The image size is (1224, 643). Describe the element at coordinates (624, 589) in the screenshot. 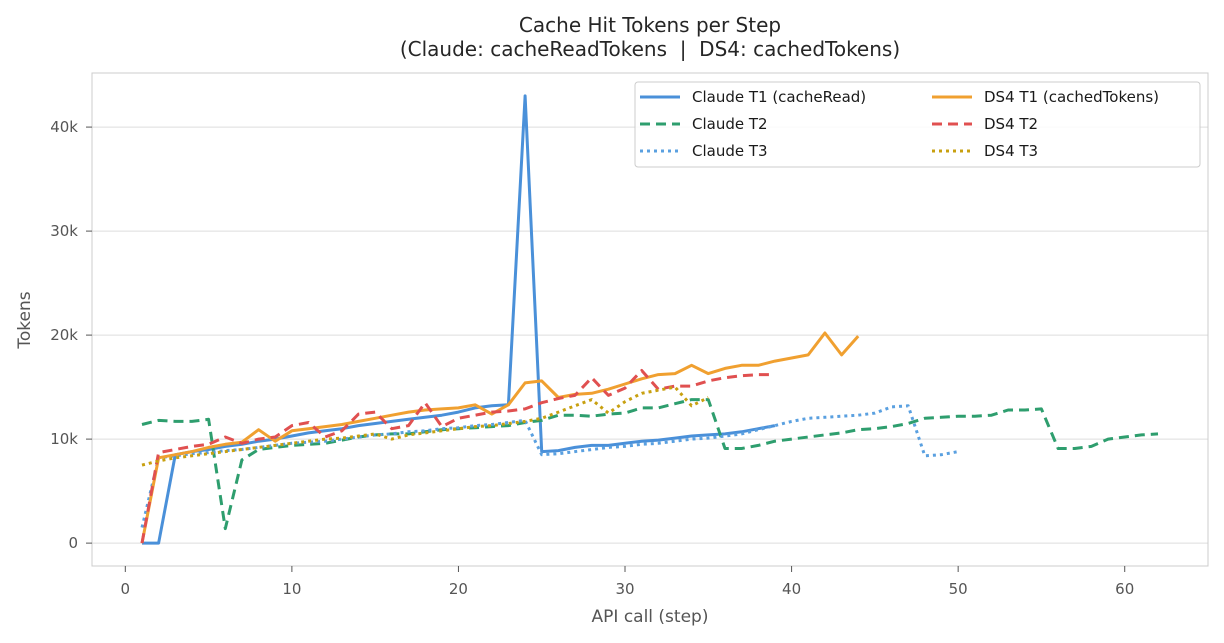

I see `x-tick-label: 30` at that location.